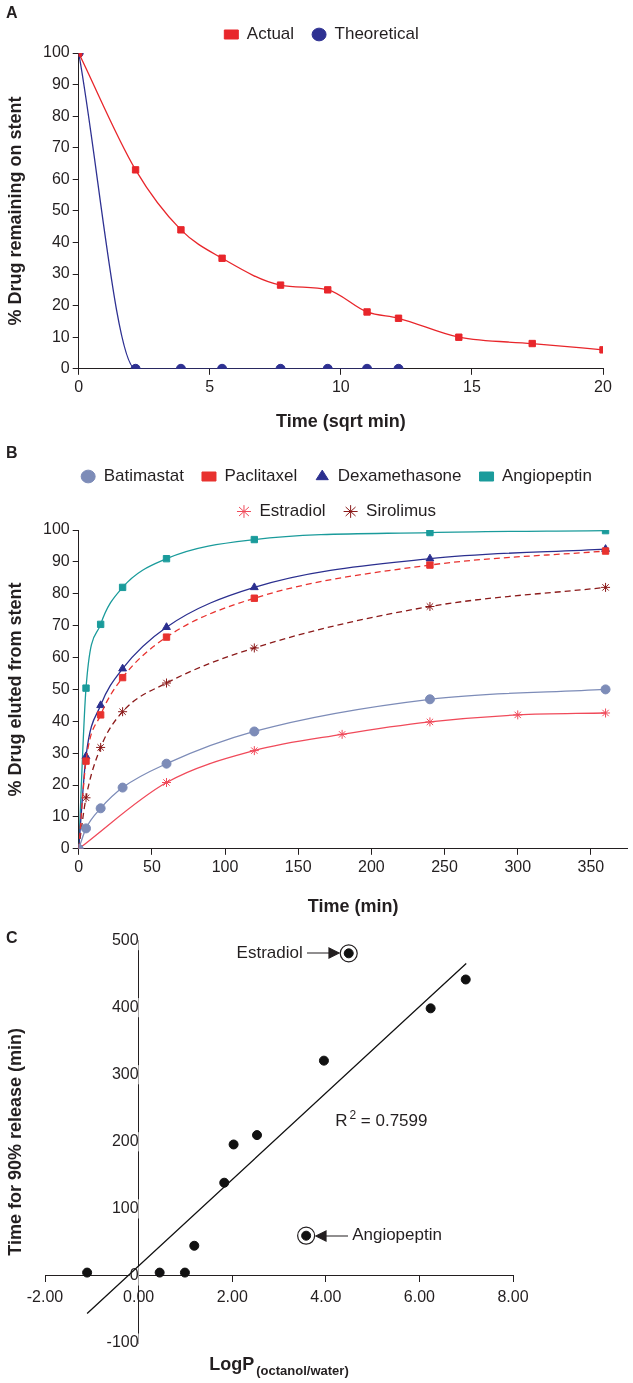 Image resolution: width=633 pixels, height=1383 pixels. I want to click on legend-label: Actual, so click(270, 34).